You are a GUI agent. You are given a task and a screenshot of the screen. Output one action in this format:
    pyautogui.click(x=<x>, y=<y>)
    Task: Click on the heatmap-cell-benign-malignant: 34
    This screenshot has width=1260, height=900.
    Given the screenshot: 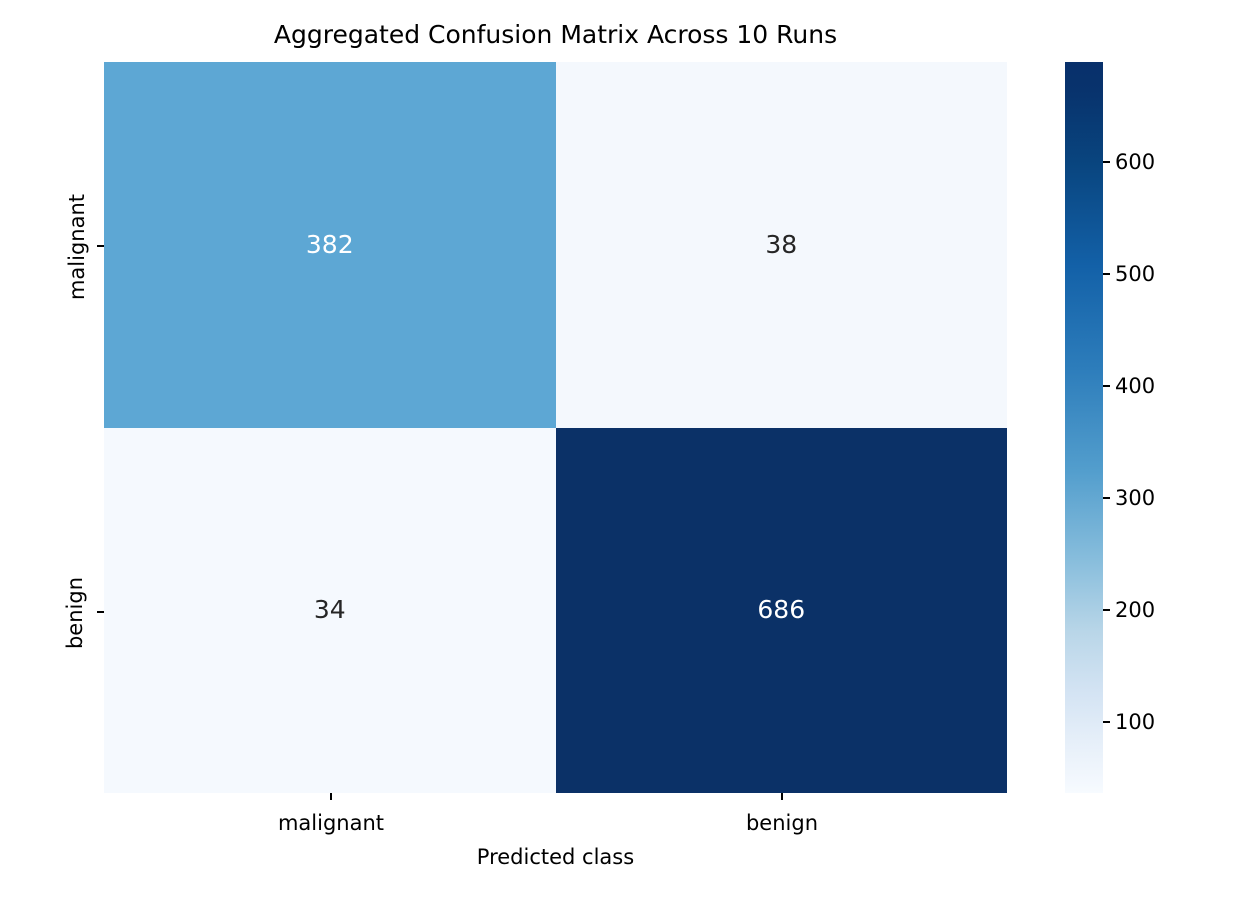 What is the action you would take?
    pyautogui.click(x=330, y=610)
    